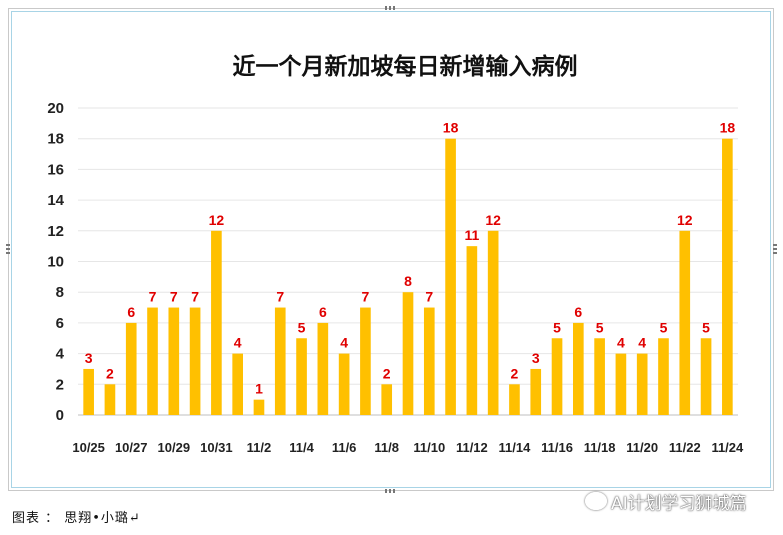 This screenshot has height=535, width=783. I want to click on y-axis: 0 2 4 6 8 10 12 14 16 18 20, so click(55, 262).